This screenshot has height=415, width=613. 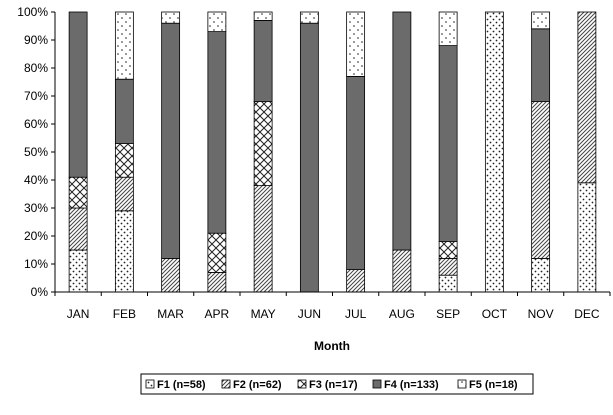 I want to click on y-tick-label: 10%, so click(x=36, y=264).